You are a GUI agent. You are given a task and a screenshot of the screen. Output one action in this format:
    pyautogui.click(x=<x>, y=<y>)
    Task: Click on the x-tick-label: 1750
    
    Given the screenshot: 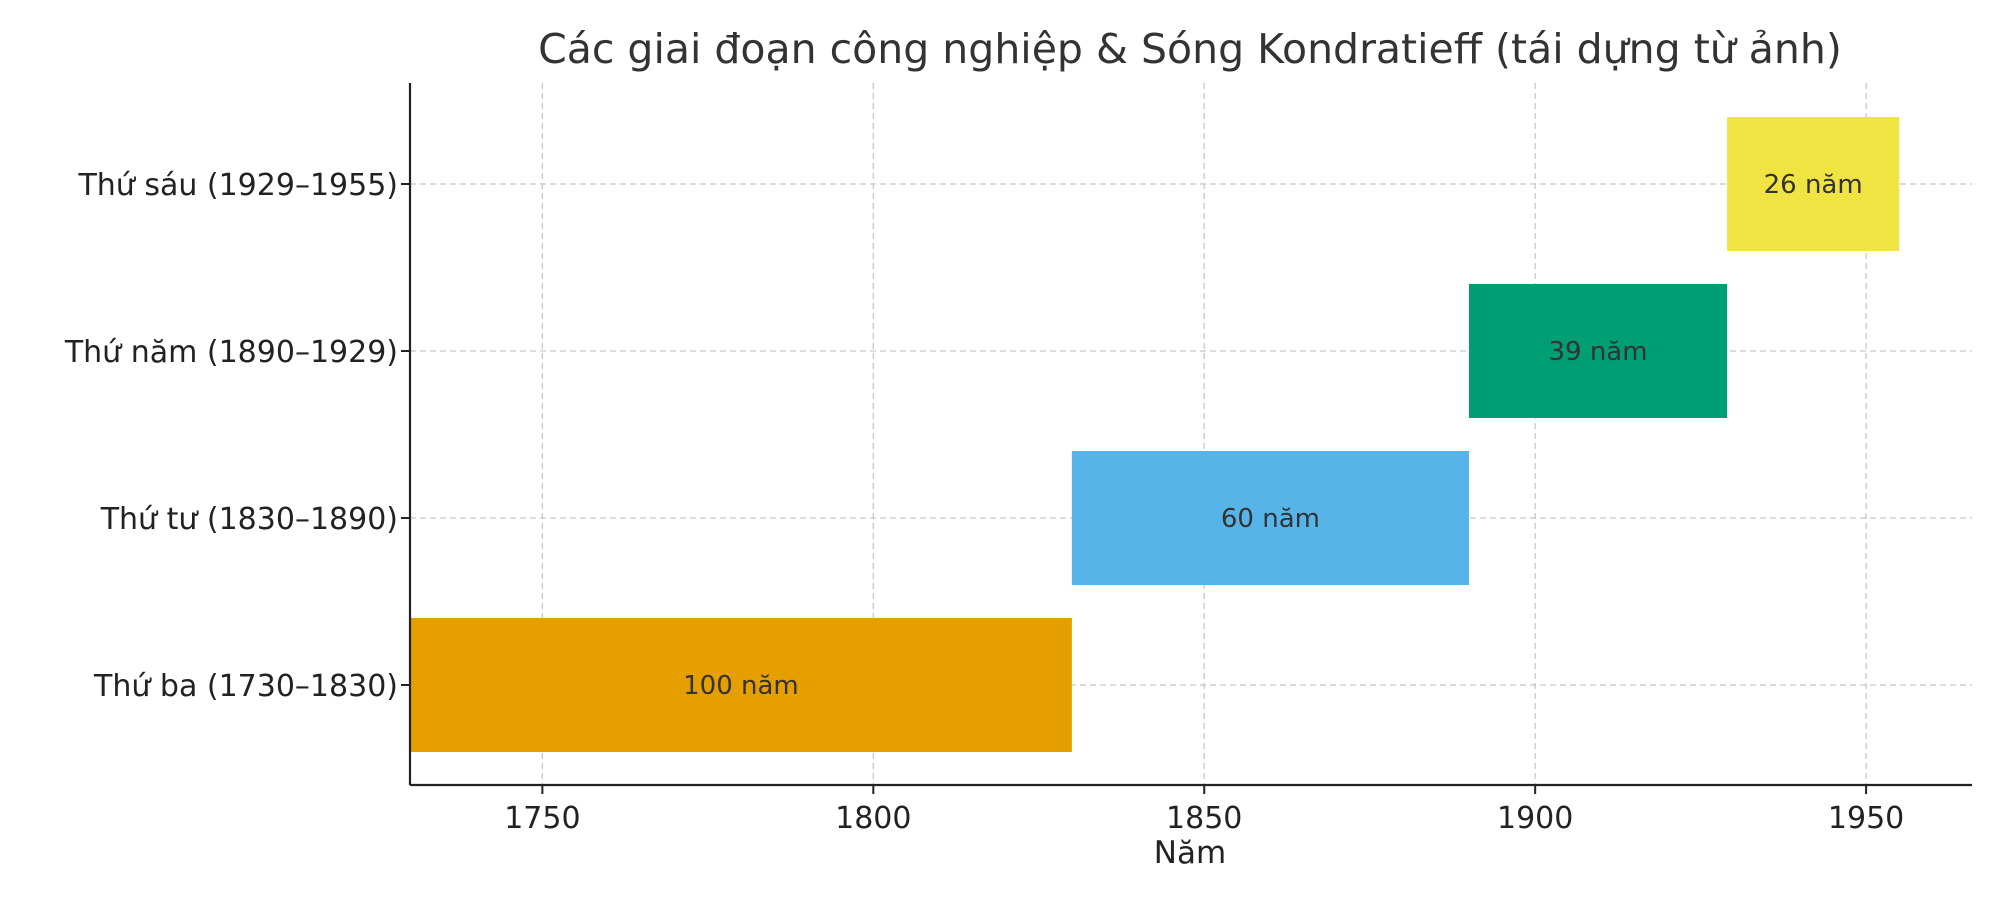 What is the action you would take?
    pyautogui.click(x=542, y=818)
    